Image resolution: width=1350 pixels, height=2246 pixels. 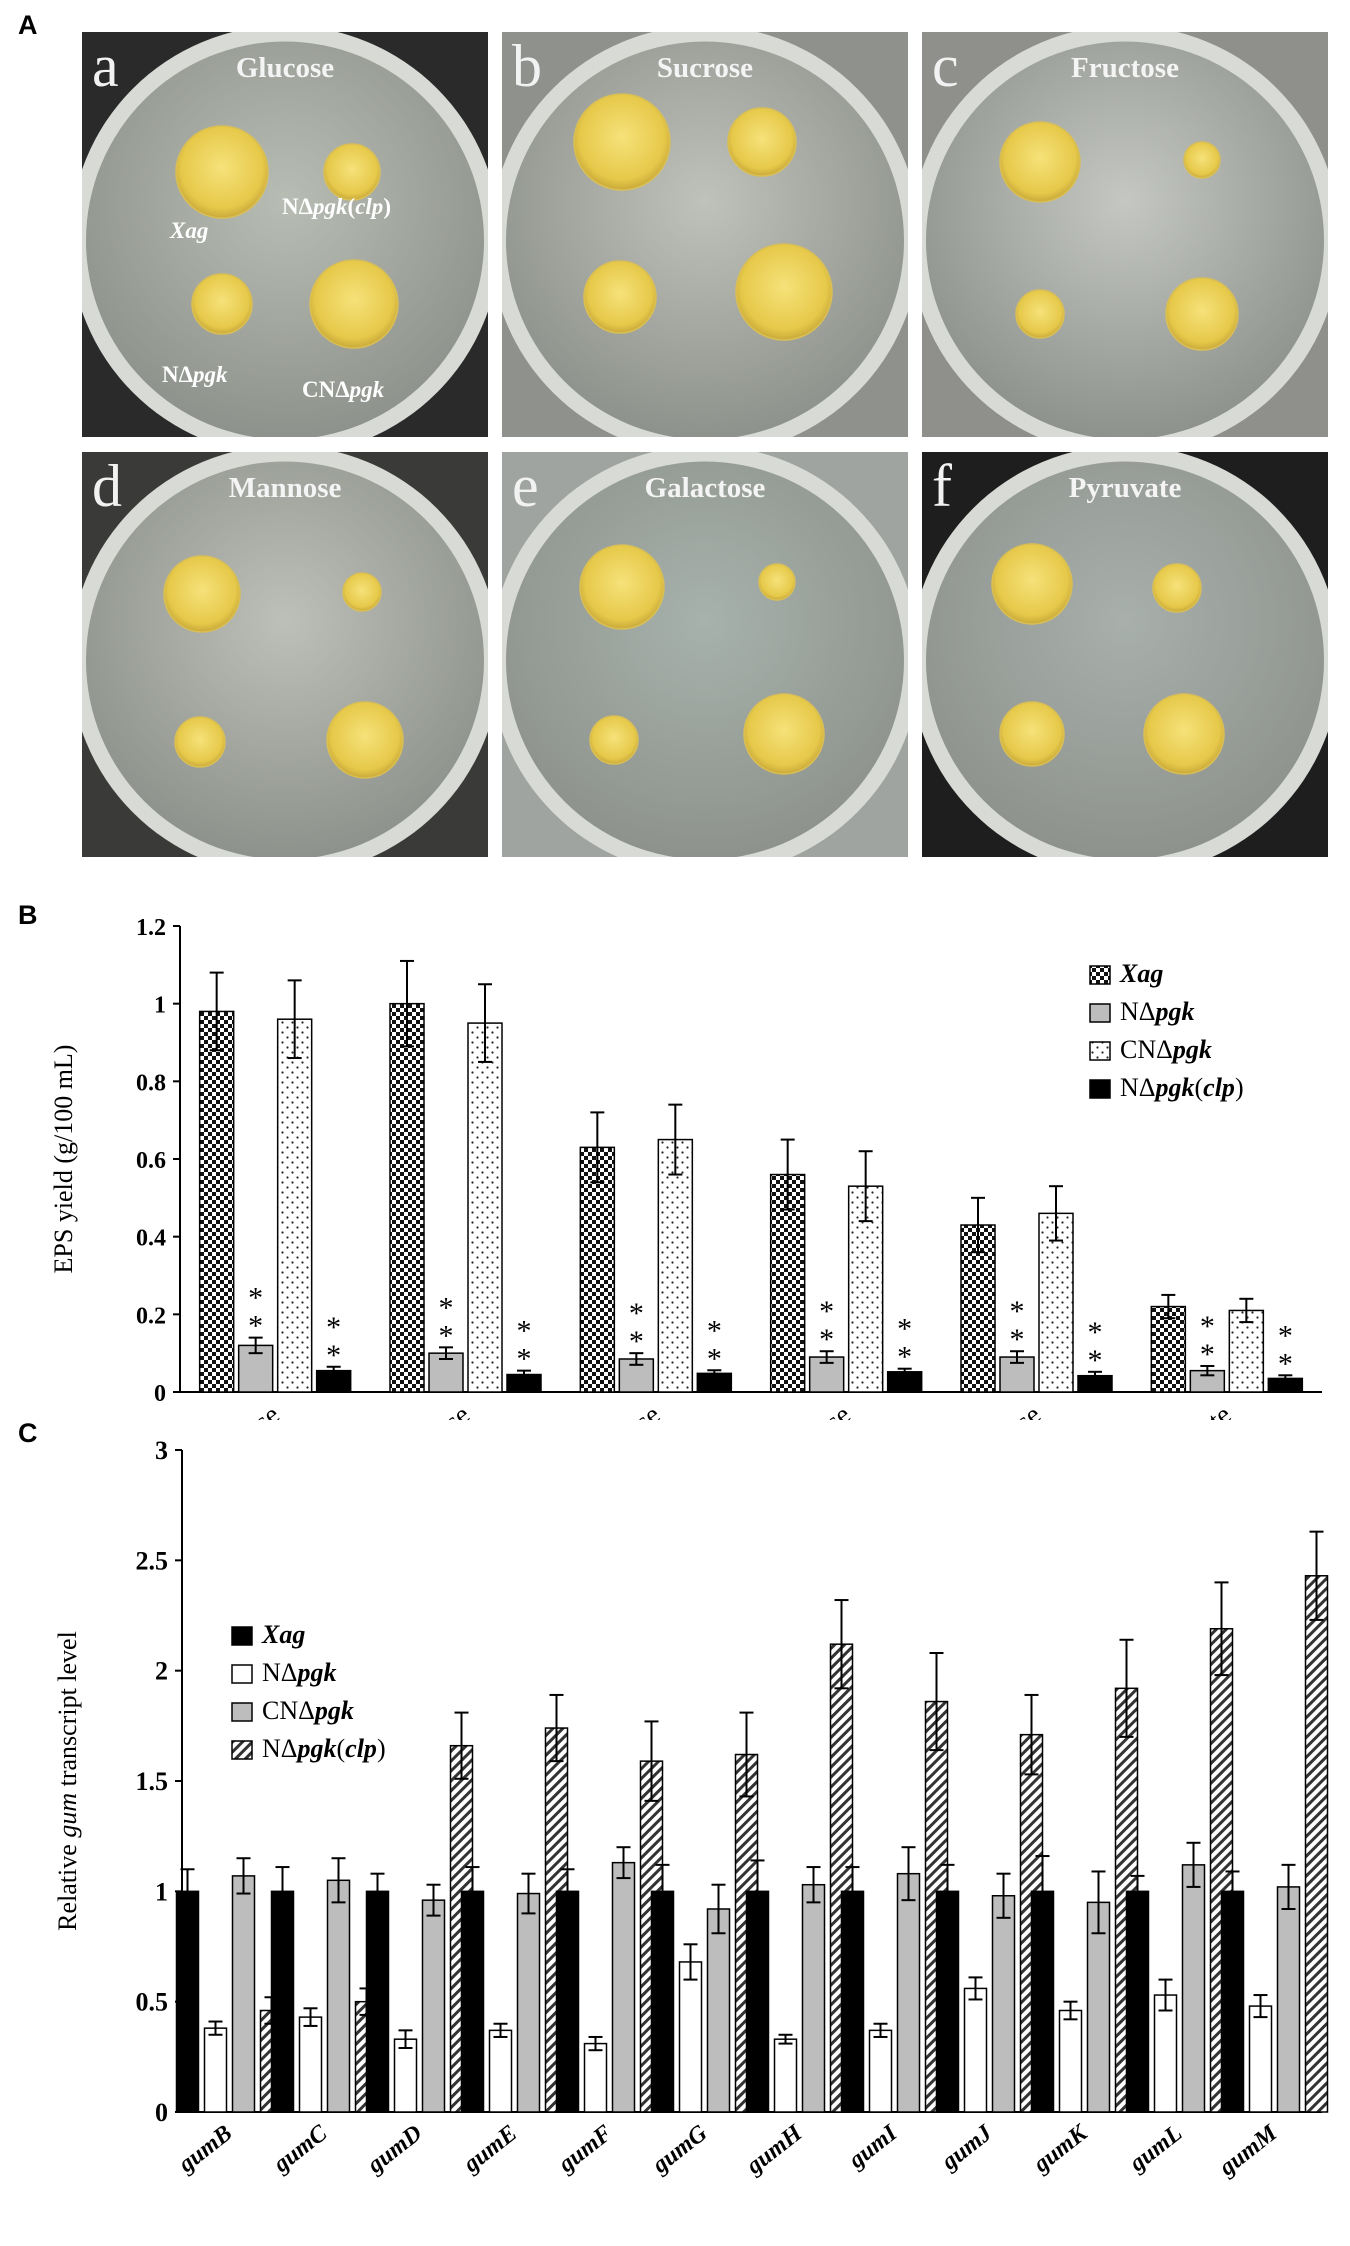 I want to click on plate-letter: c, so click(x=945, y=66).